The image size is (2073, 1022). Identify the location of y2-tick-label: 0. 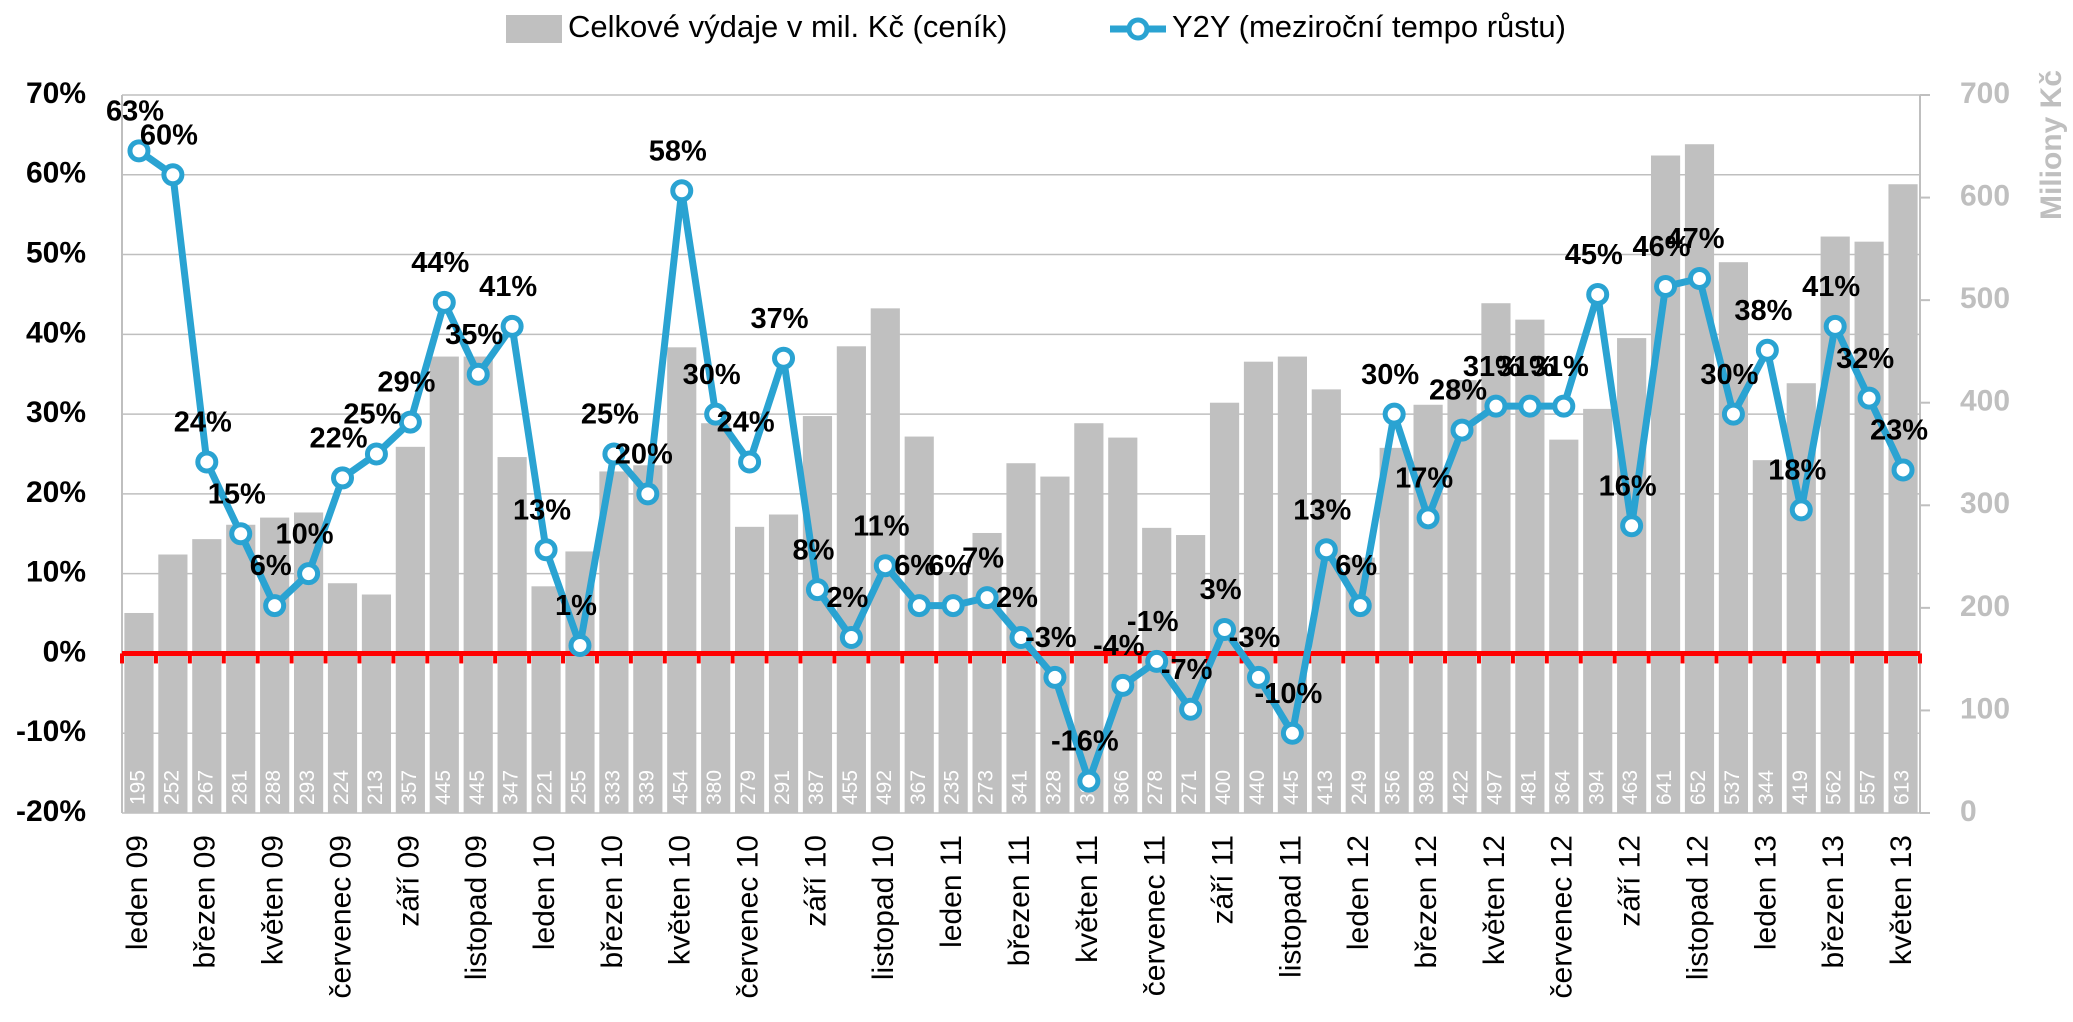
(1968, 811).